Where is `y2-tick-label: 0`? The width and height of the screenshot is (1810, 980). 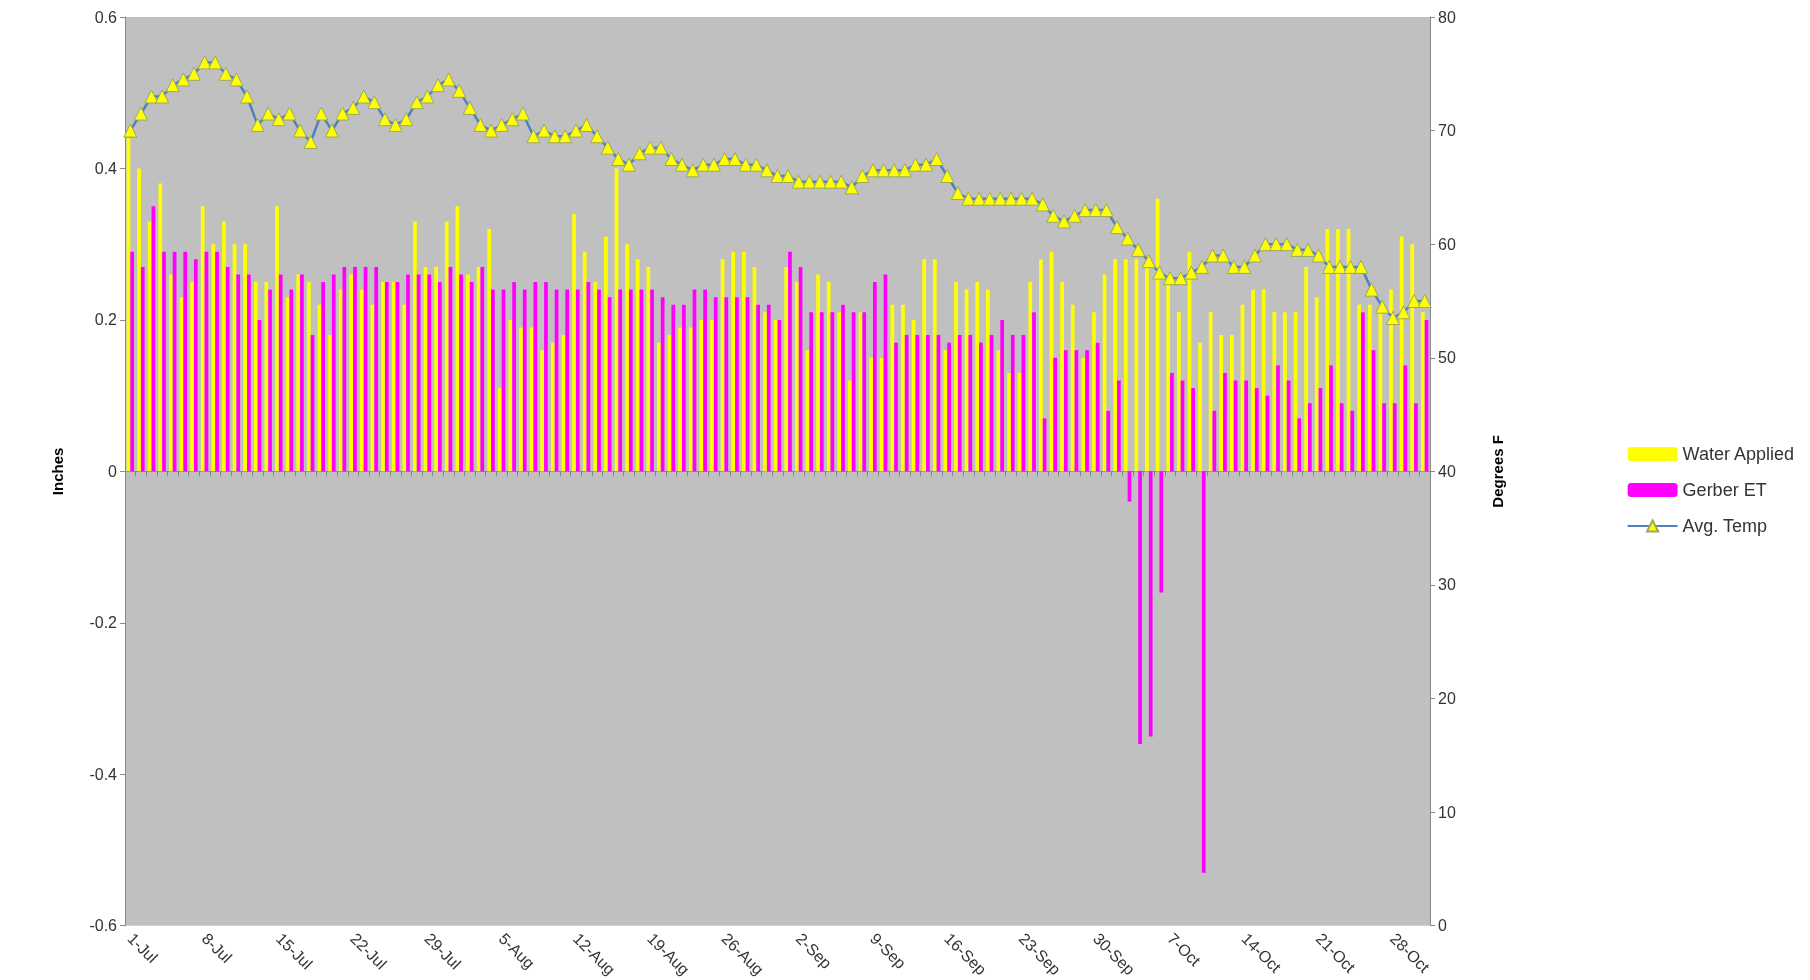 y2-tick-label: 0 is located at coordinates (1442, 926).